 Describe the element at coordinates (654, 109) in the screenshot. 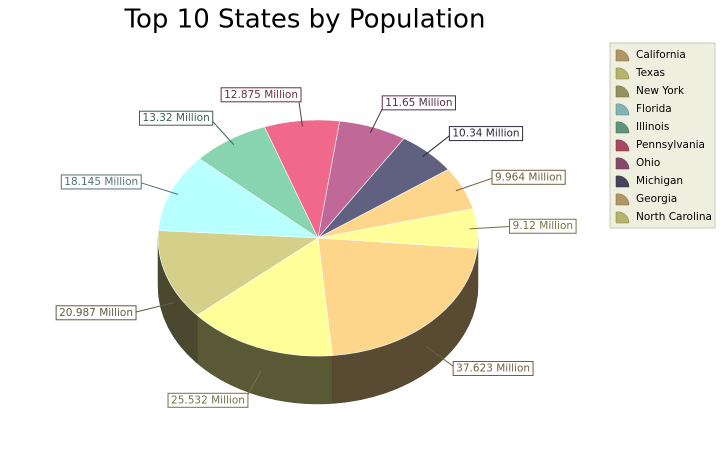

I see `legend-label: Florida` at that location.